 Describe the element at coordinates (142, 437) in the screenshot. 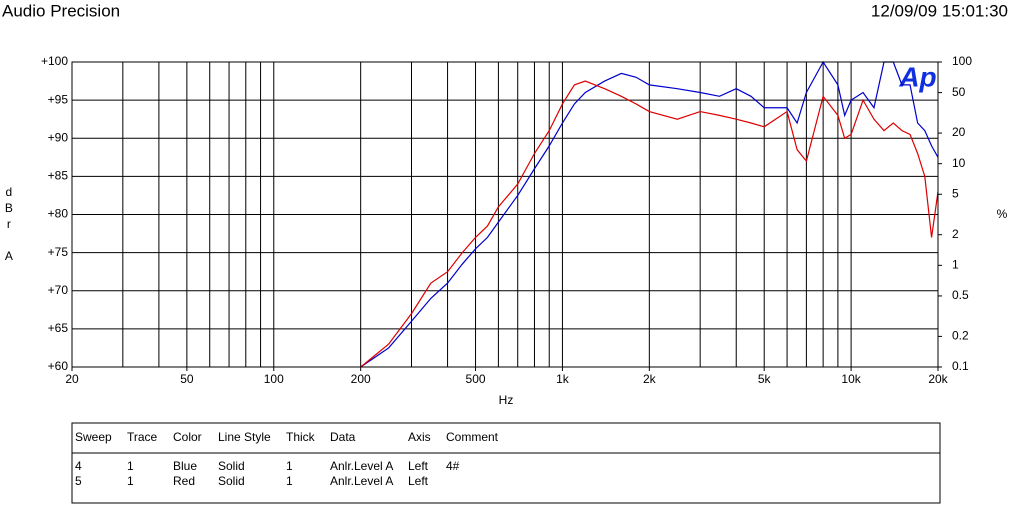

I see `table-header: Trace` at that location.